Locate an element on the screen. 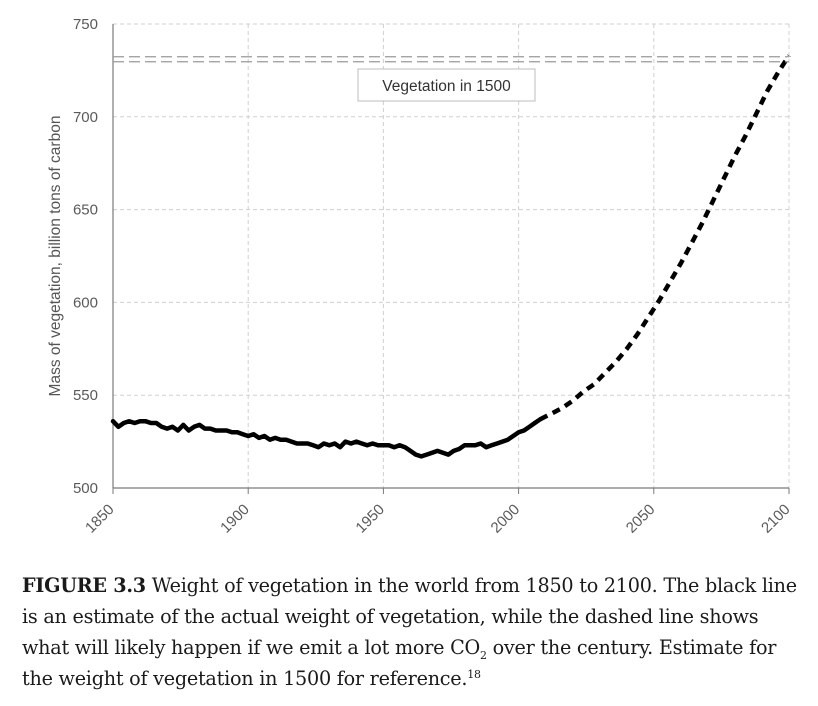 The height and width of the screenshot is (706, 818). co2-subscript: 2 is located at coordinates (483, 655).